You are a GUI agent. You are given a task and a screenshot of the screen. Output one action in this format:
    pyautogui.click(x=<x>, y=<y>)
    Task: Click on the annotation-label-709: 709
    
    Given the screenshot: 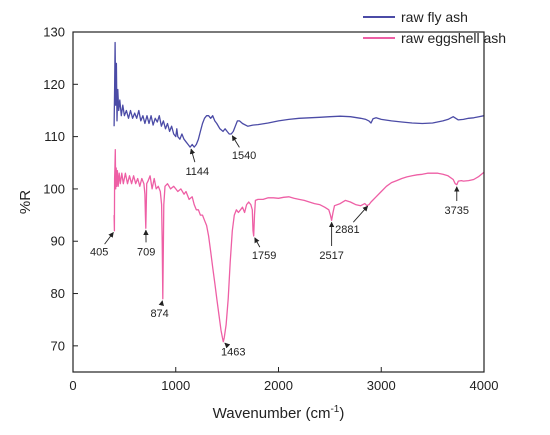 What is the action you would take?
    pyautogui.click(x=146, y=252)
    